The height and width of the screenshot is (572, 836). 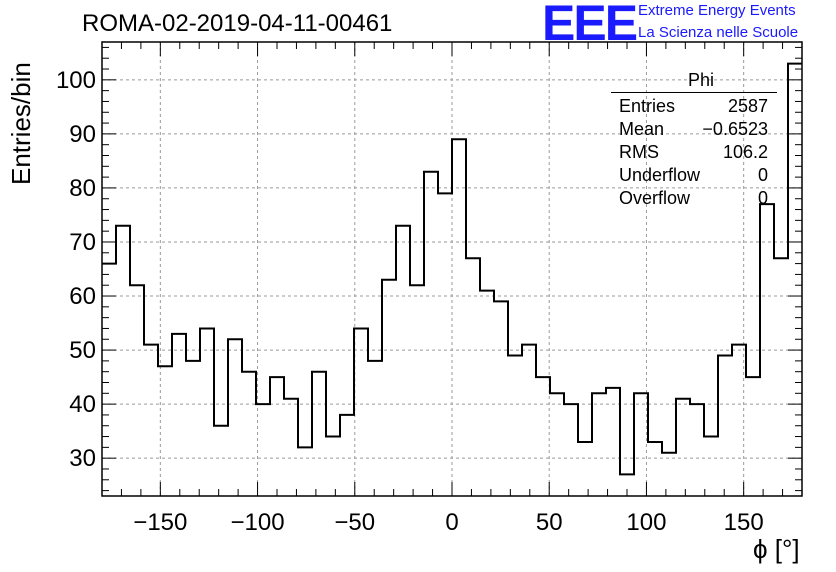 What do you see at coordinates (82, 242) in the screenshot?
I see `y-tick-label: 70` at bounding box center [82, 242].